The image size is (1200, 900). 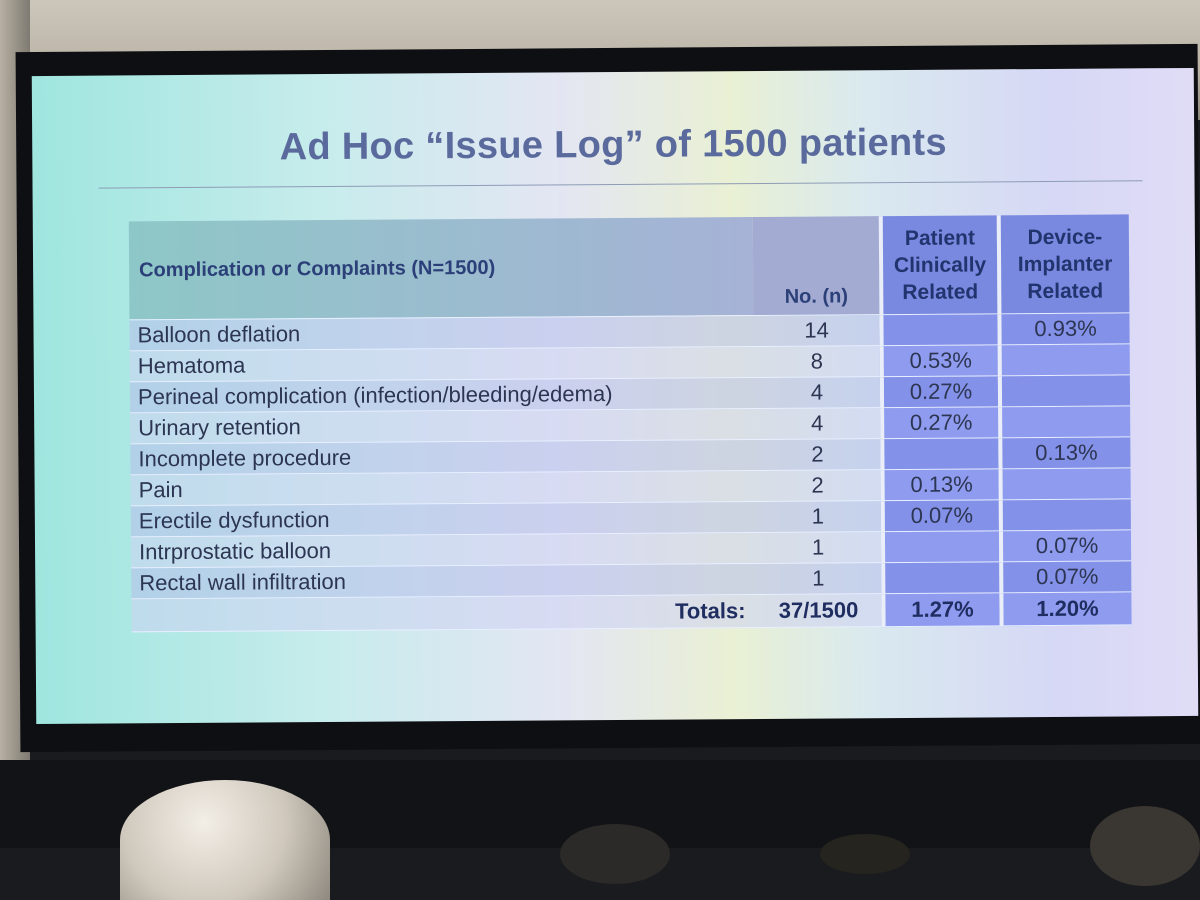 I want to click on header-patient-line-2: Clinically, so click(x=940, y=264).